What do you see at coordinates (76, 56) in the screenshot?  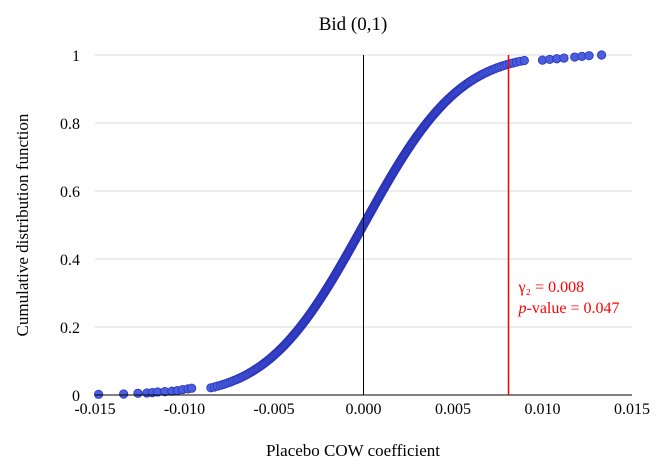 I see `y-tick-label-5: 1` at bounding box center [76, 56].